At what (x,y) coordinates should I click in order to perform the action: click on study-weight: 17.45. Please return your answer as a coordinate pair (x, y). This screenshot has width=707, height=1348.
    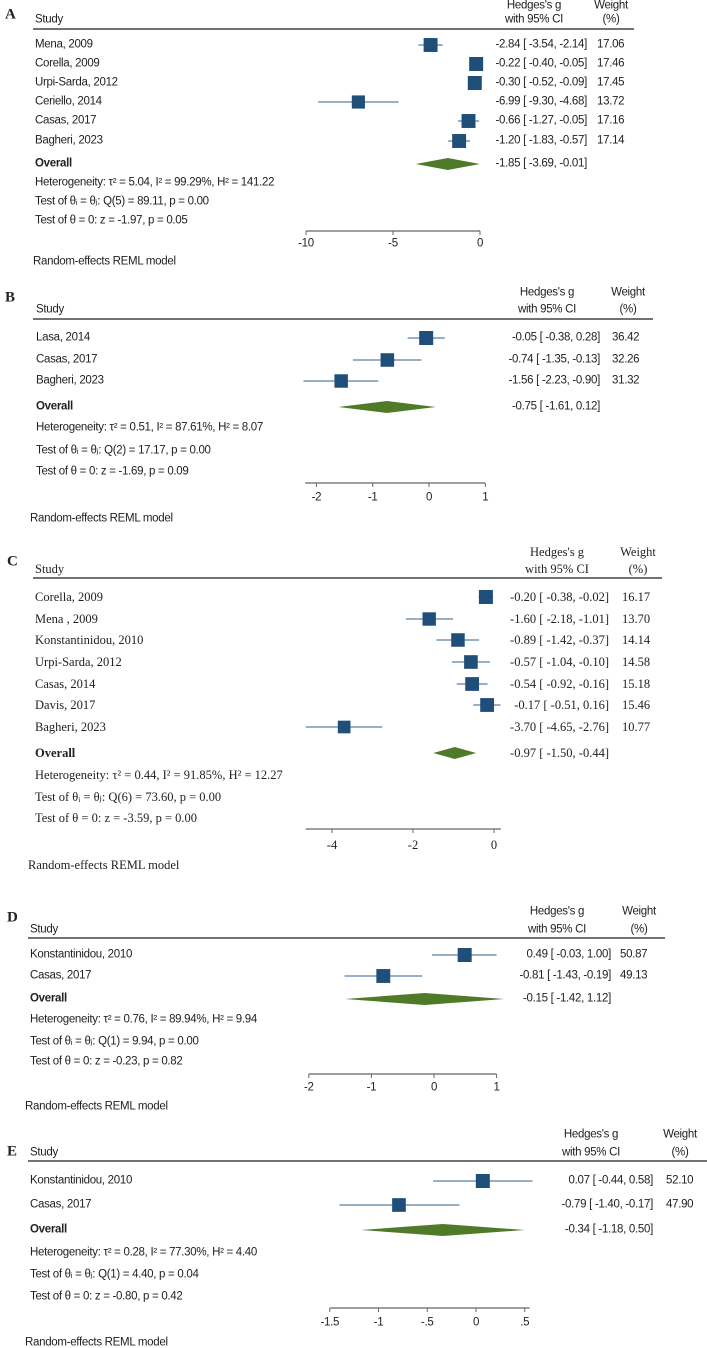
    Looking at the image, I should click on (611, 82).